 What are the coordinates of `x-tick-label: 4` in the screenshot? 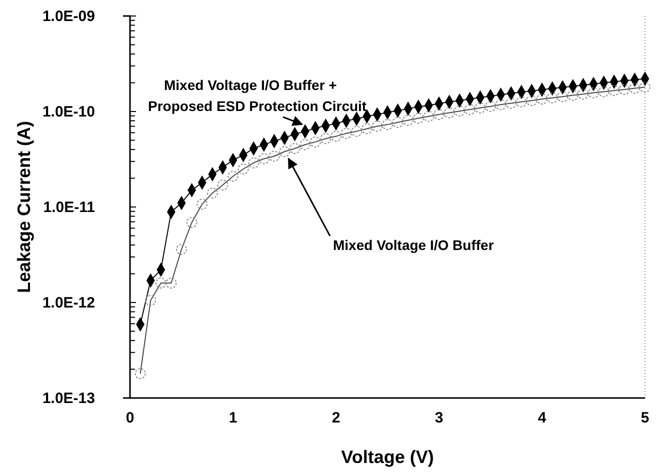 It's located at (542, 418).